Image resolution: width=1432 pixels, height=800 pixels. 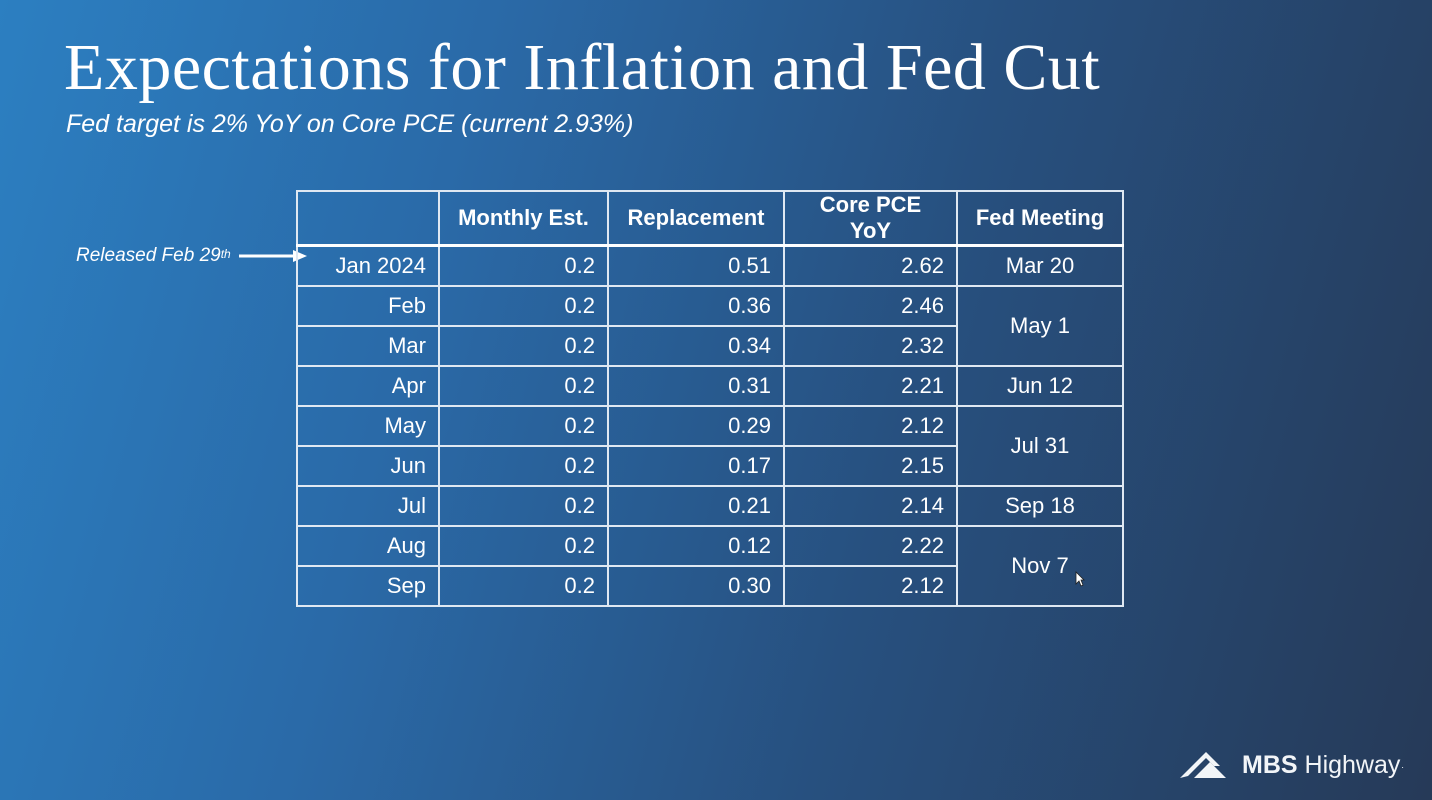 I want to click on month-cell: Apr, so click(x=368, y=385).